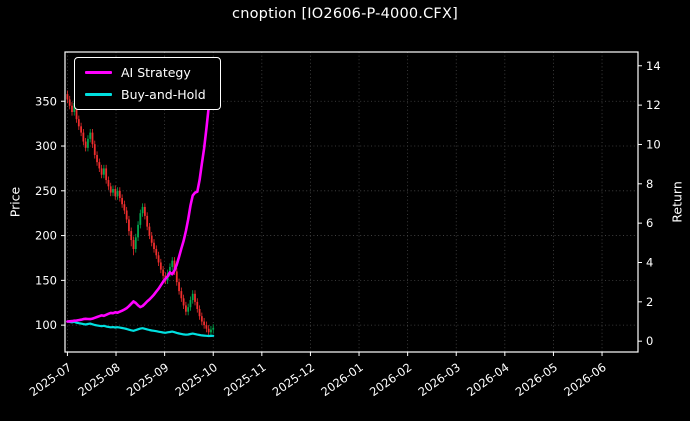 The width and height of the screenshot is (690, 421). I want to click on ai-strategy-line-swatch, so click(98, 72).